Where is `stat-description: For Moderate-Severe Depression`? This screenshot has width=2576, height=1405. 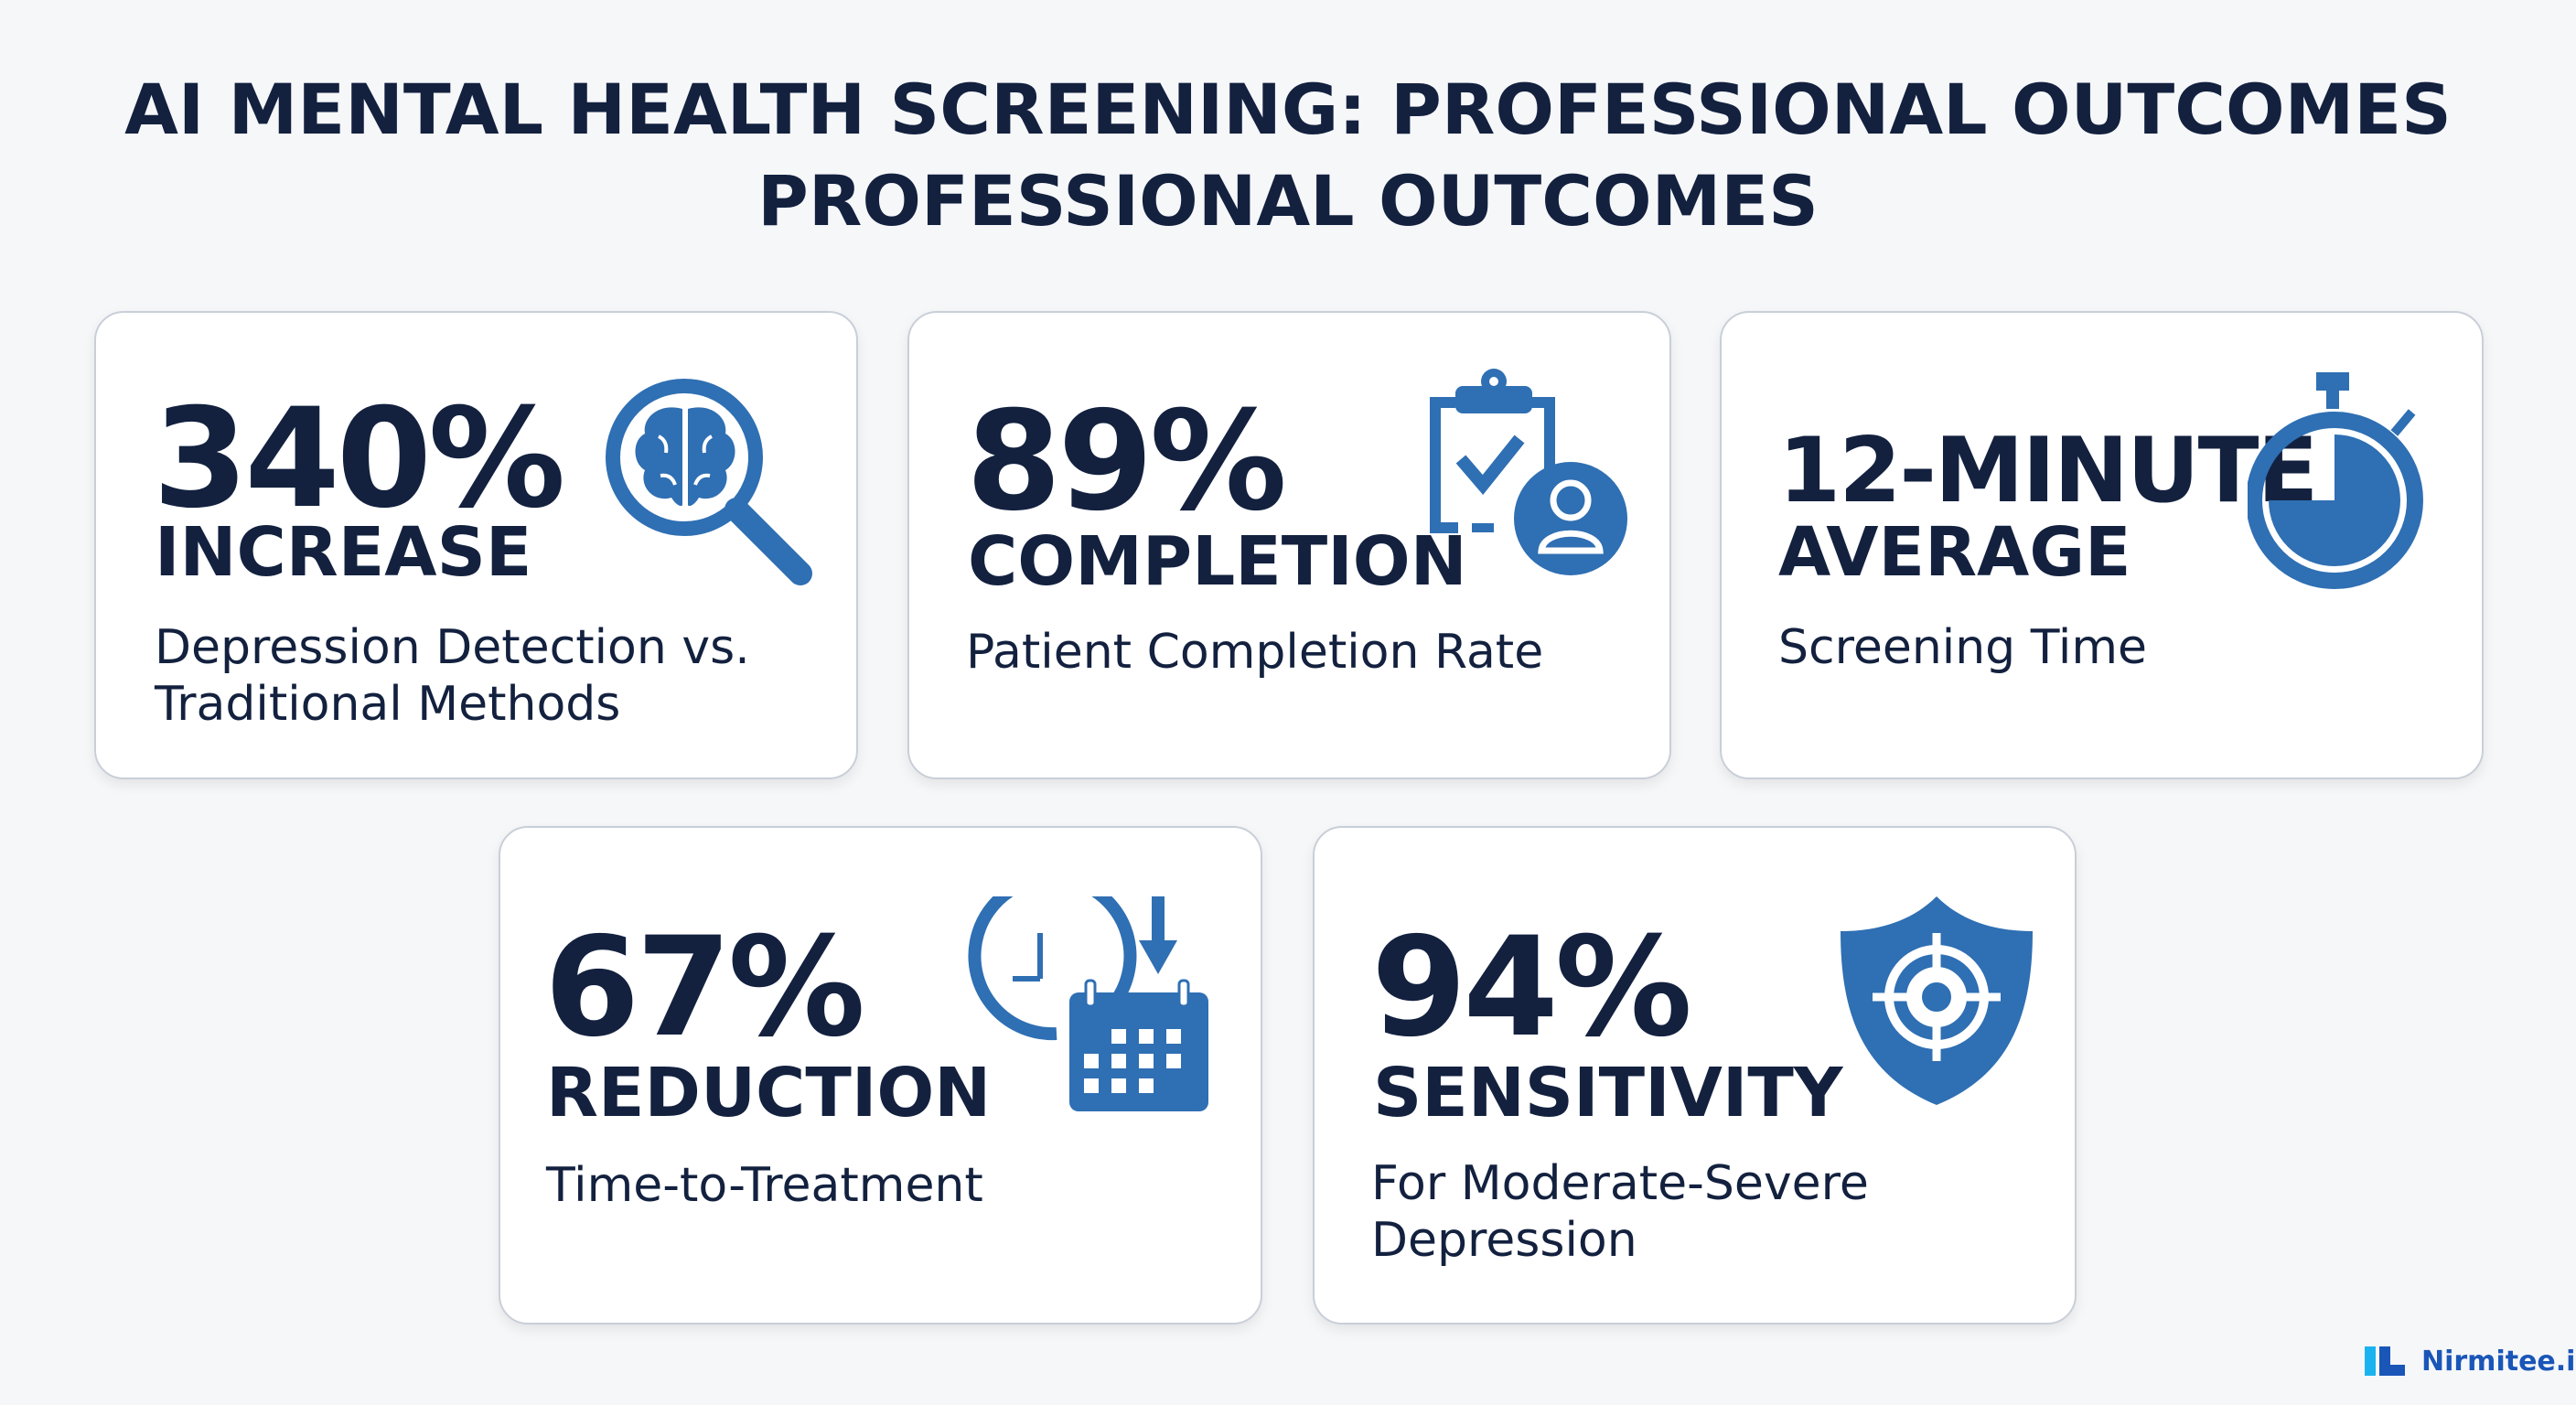
stat-description: For Moderate-Severe Depression is located at coordinates (1620, 1212).